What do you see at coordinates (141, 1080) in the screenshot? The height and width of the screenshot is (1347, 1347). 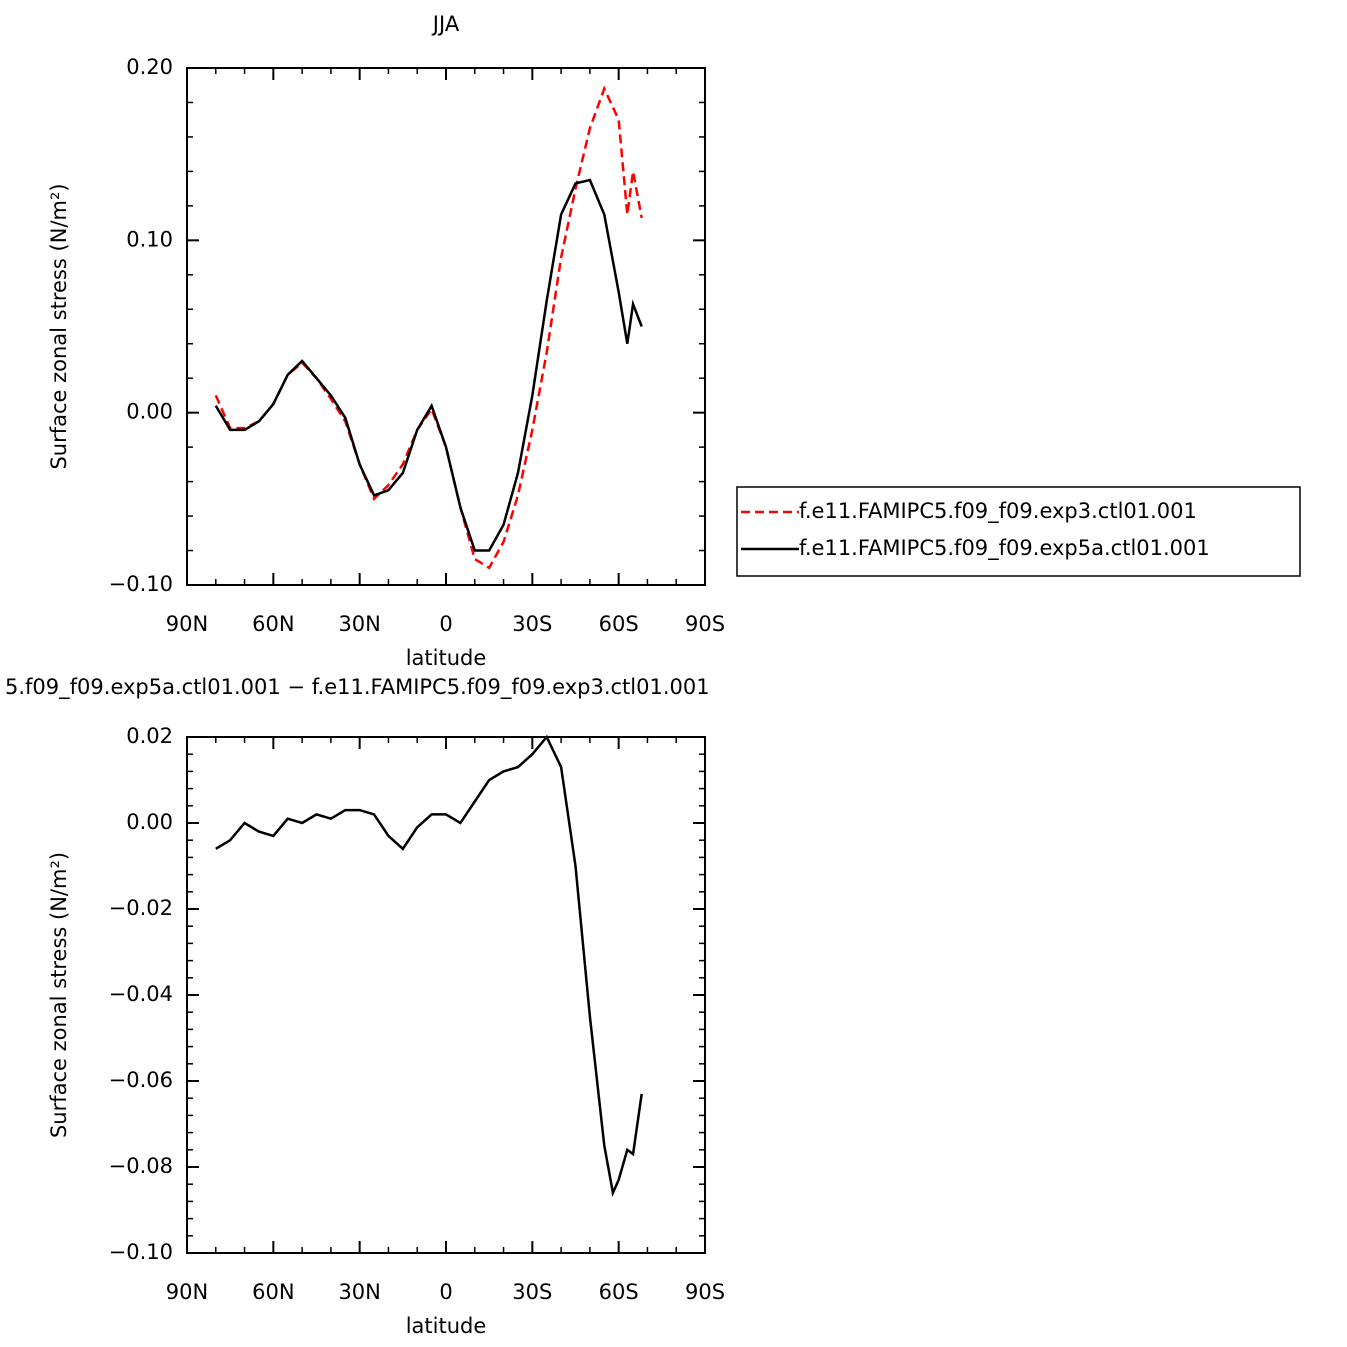 I see `y-tick-label: −0.06` at bounding box center [141, 1080].